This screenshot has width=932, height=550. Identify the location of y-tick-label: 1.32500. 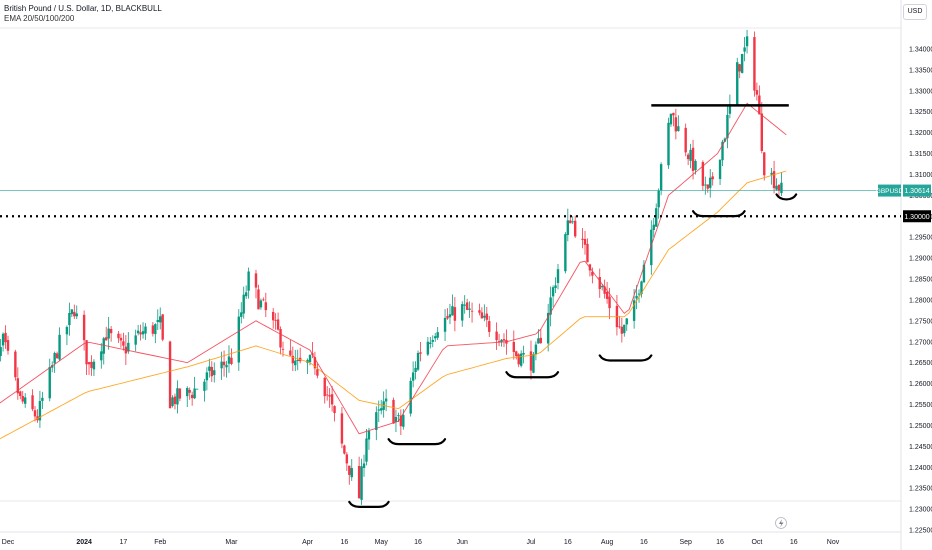
(920, 112).